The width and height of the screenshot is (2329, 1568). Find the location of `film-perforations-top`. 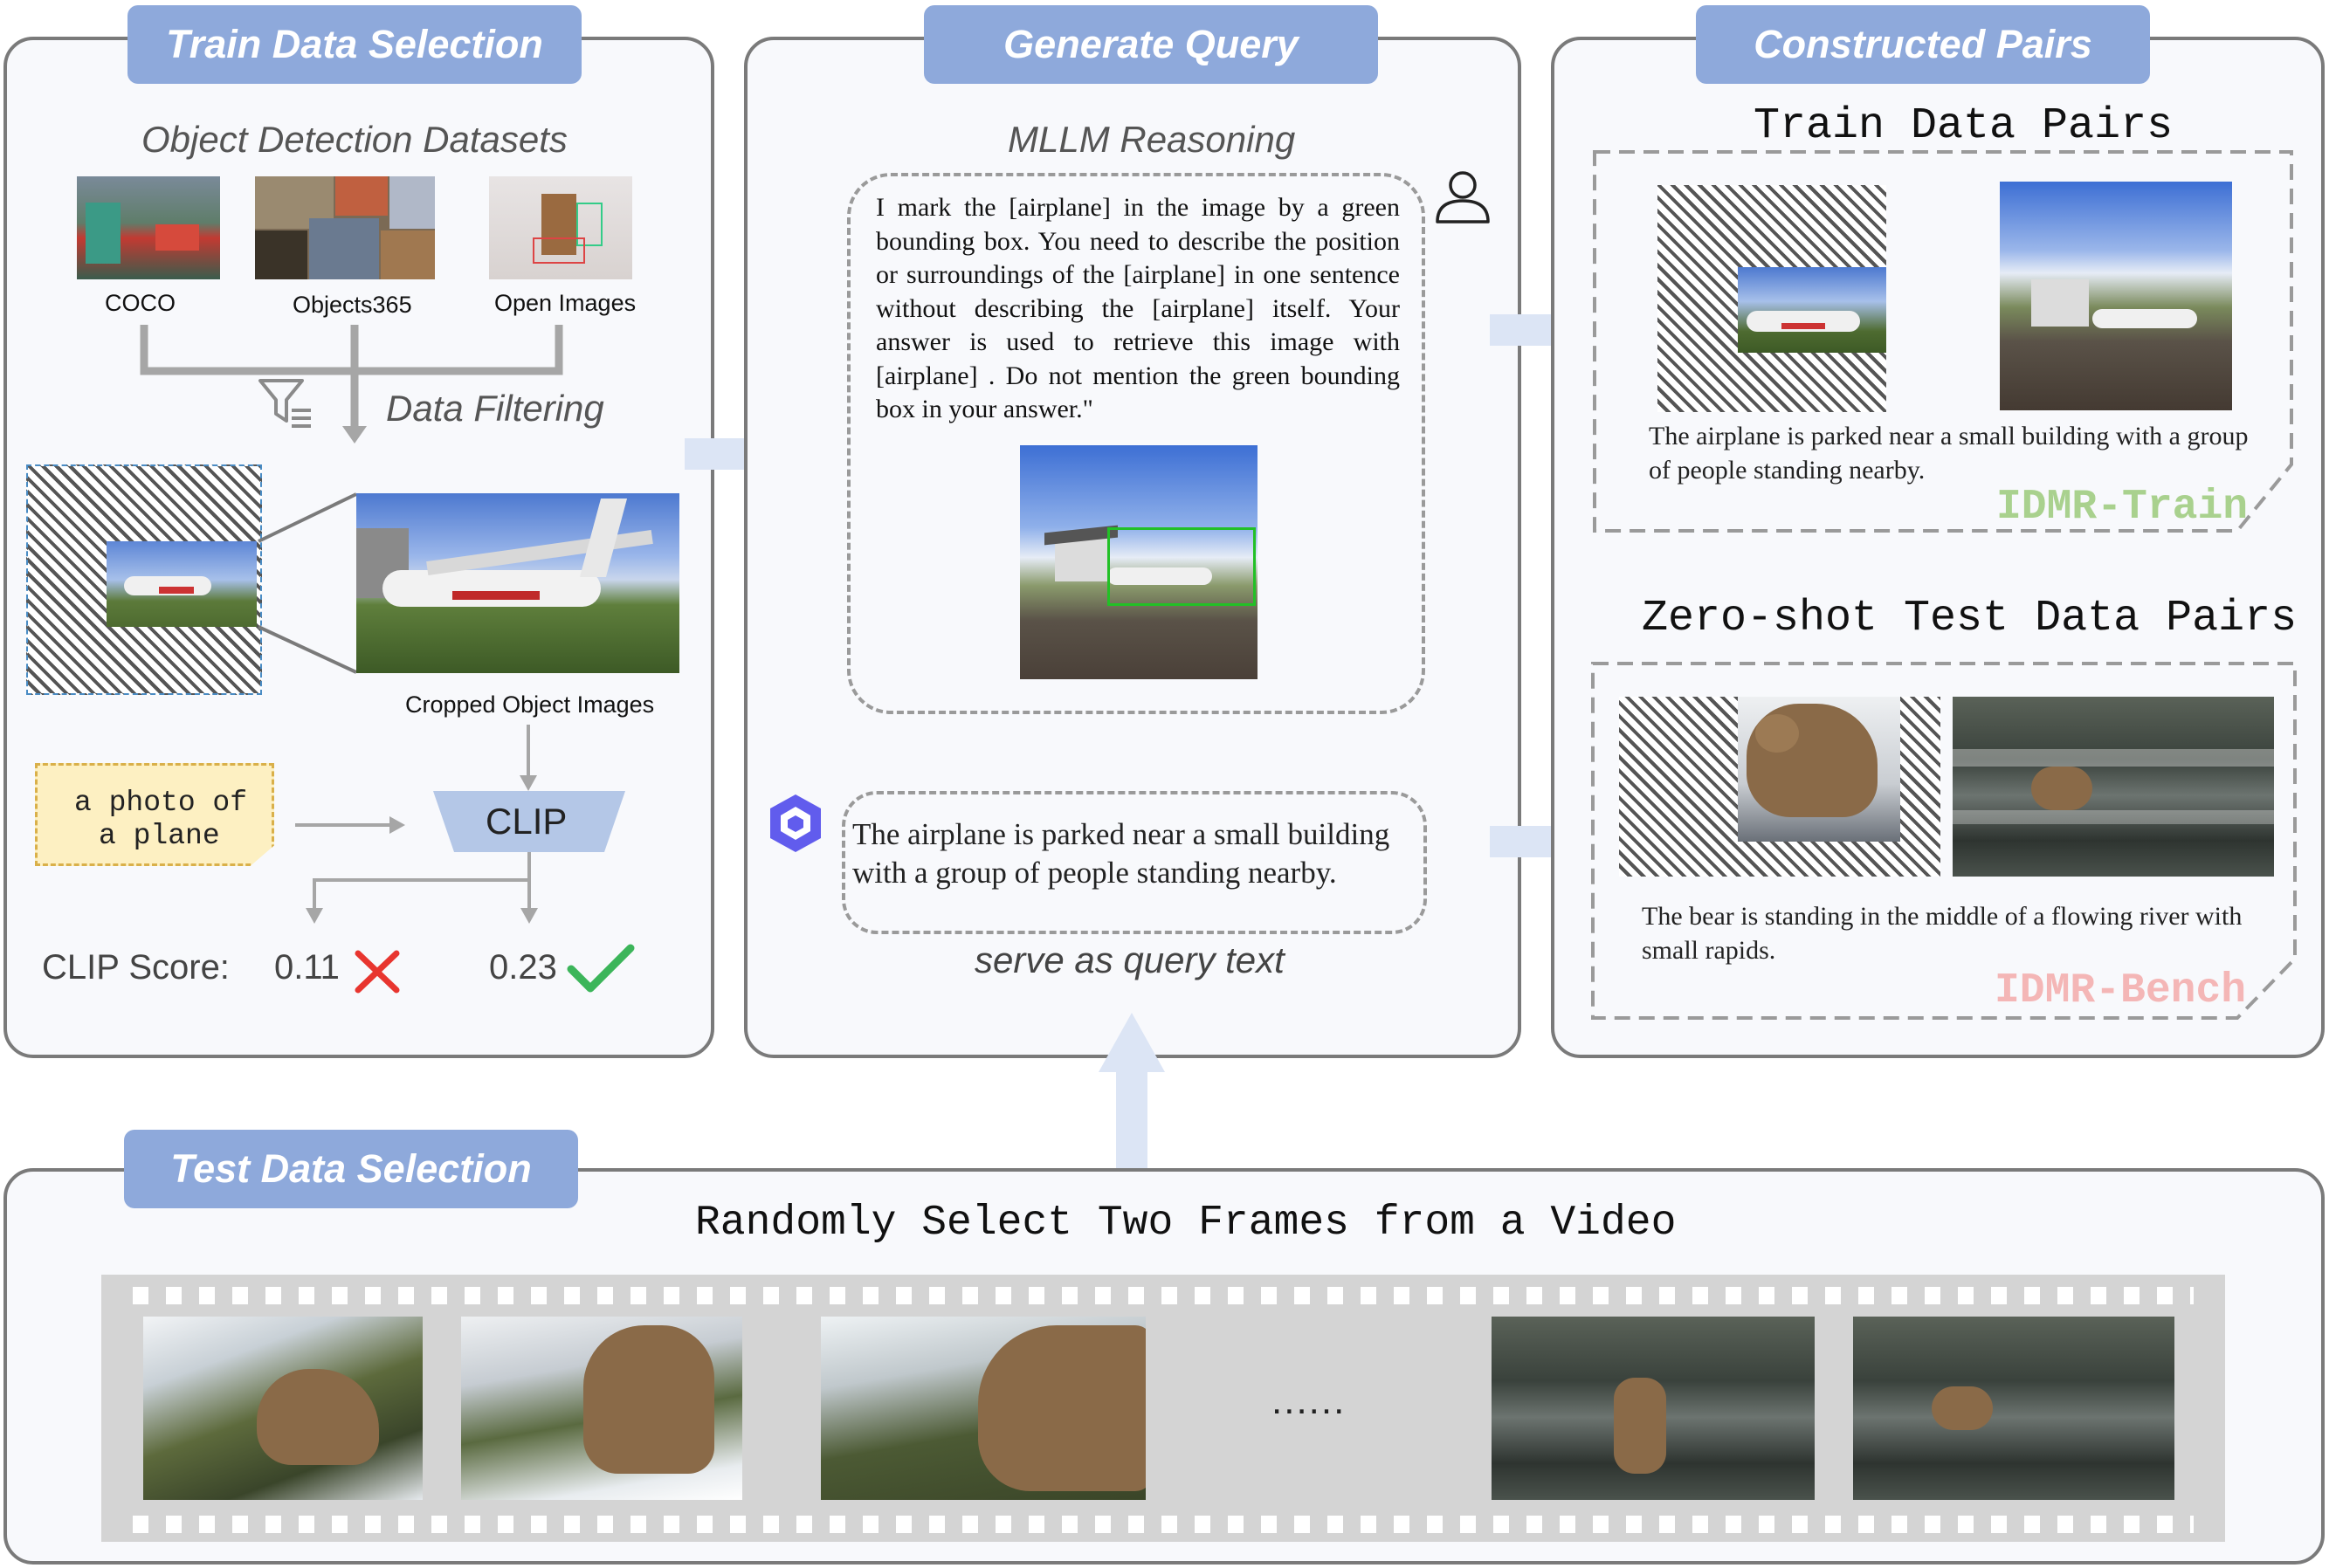

film-perforations-top is located at coordinates (1163, 1295).